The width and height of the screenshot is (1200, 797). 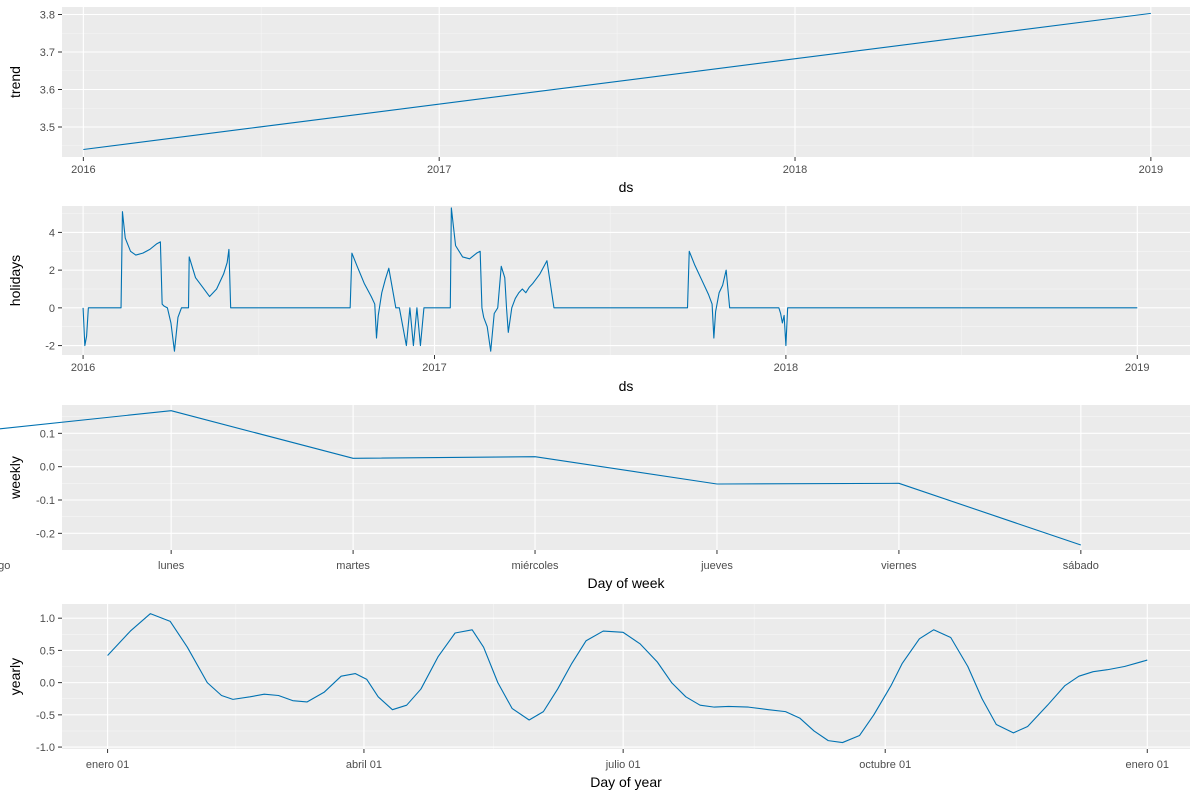 What do you see at coordinates (899, 566) in the screenshot?
I see `x-tick-label: viernes` at bounding box center [899, 566].